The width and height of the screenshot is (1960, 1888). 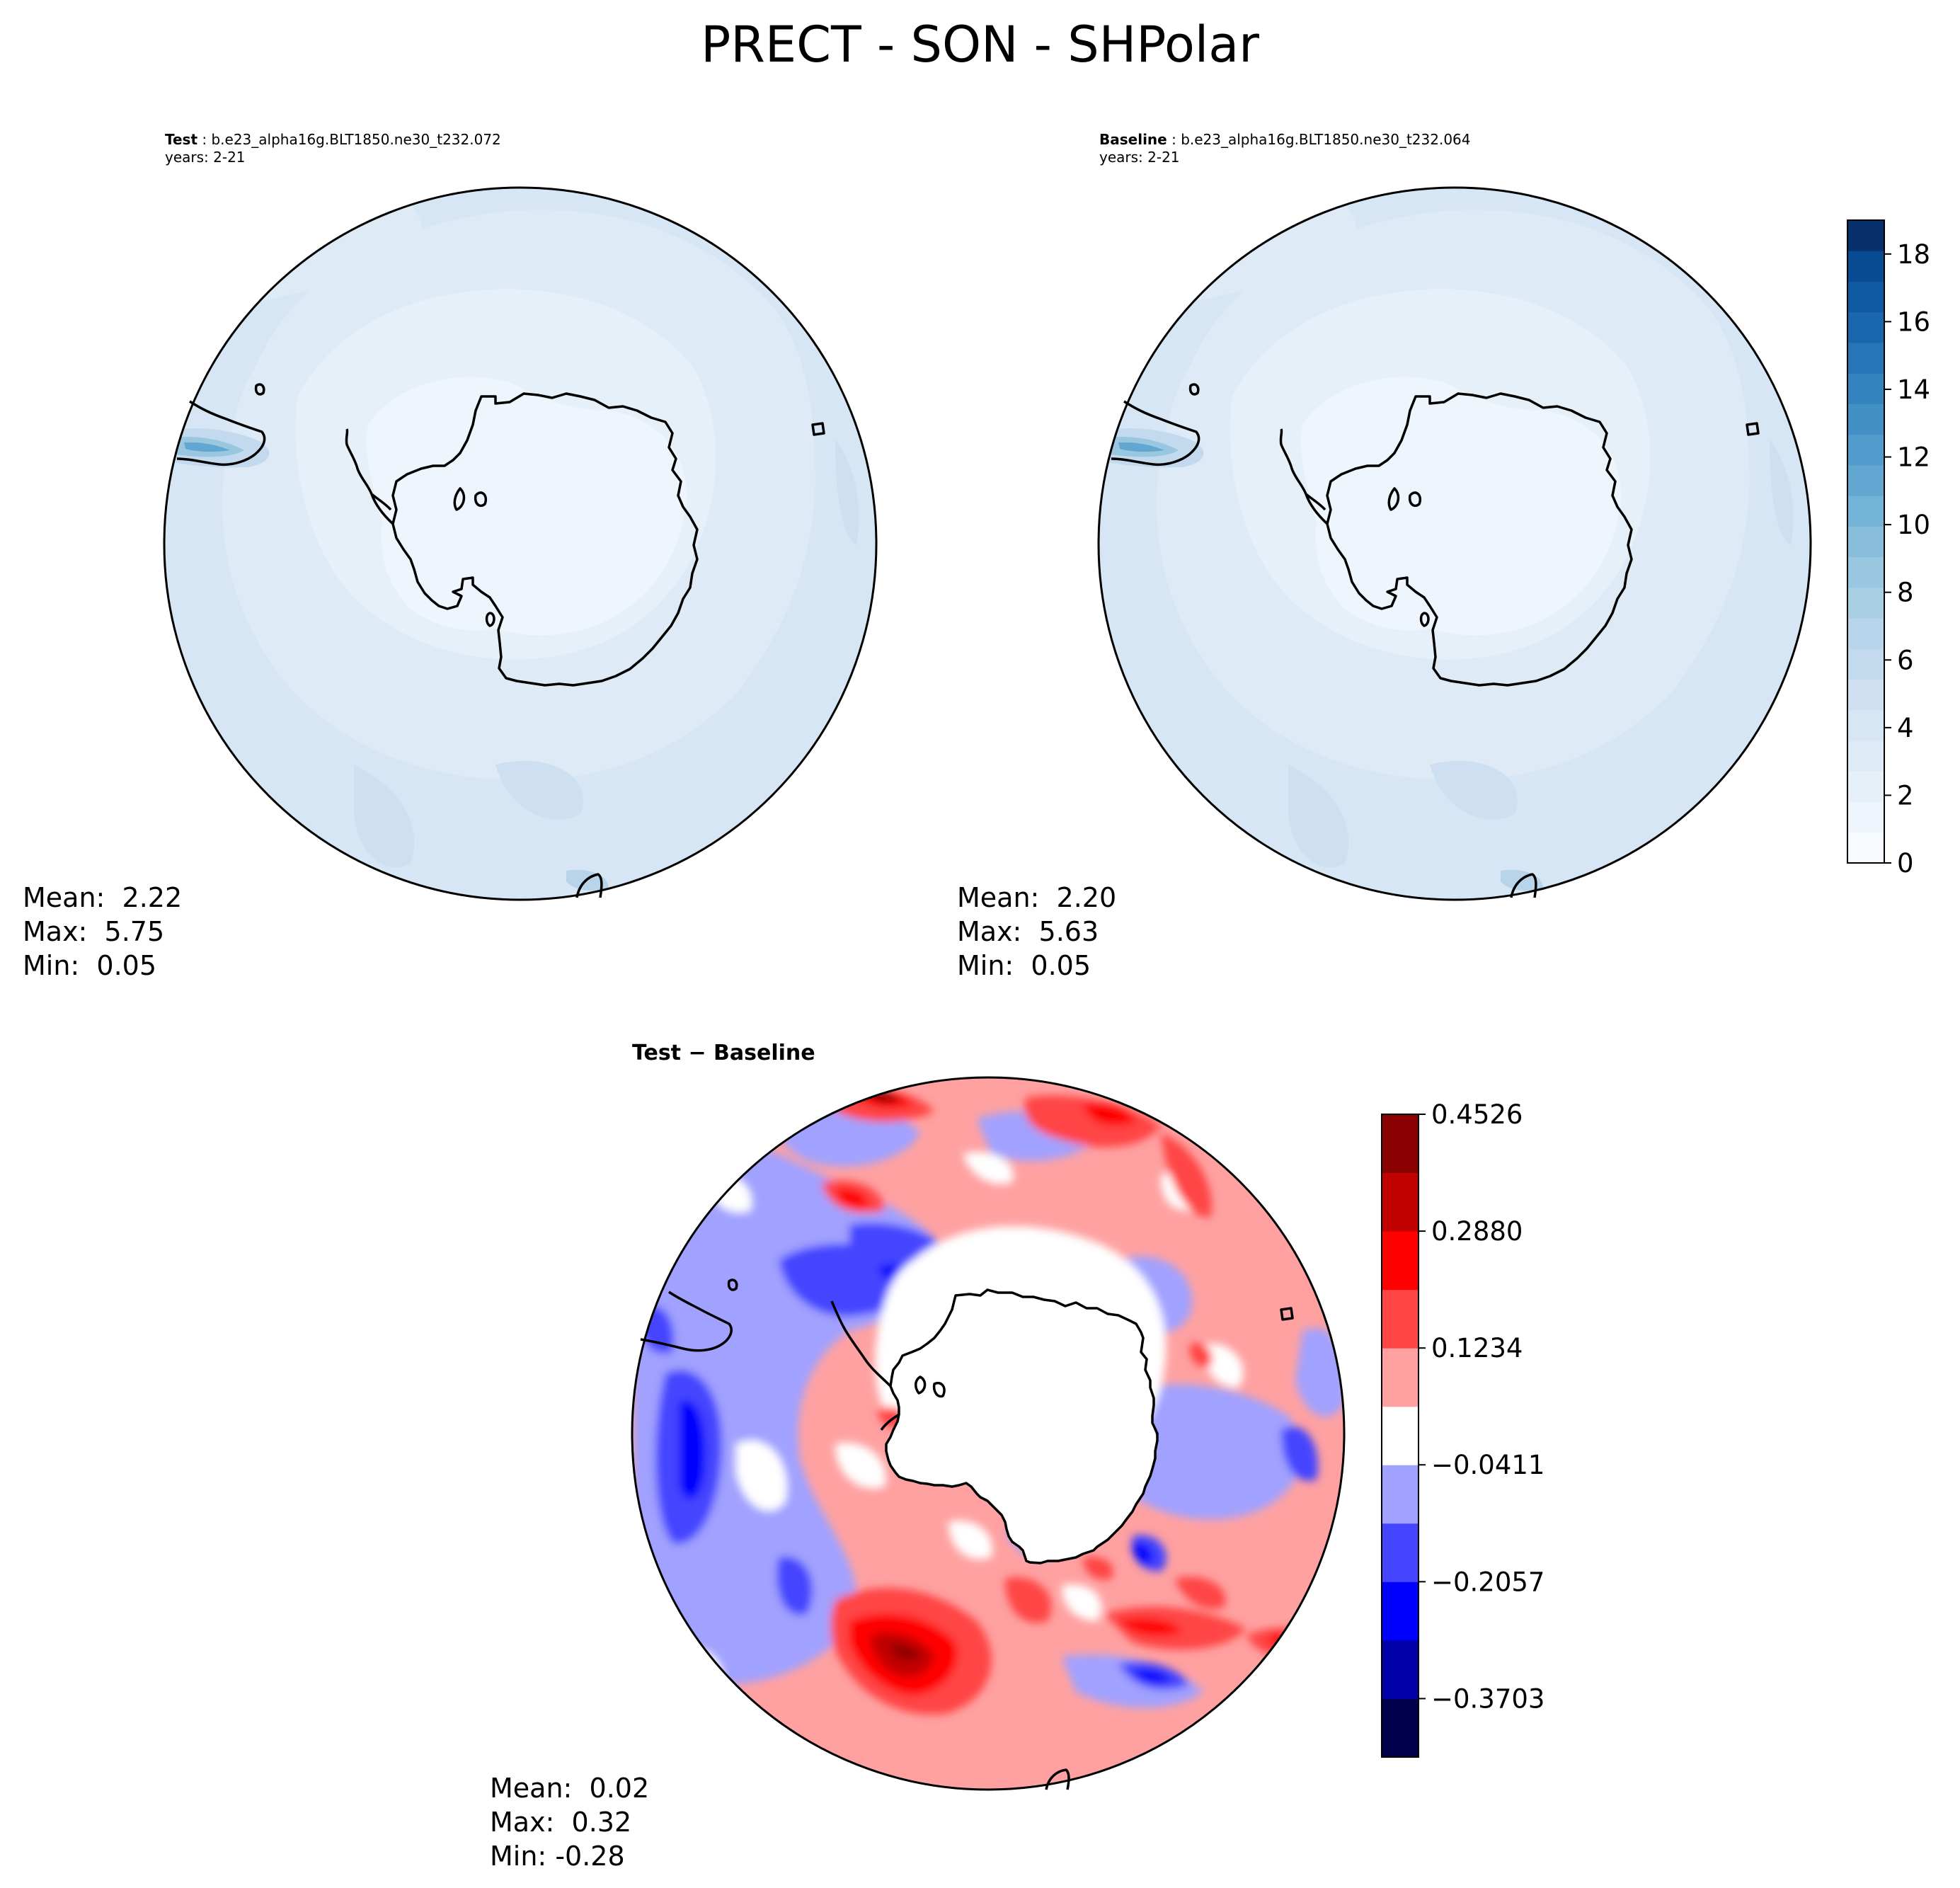 I want to click on baseline-min-value: 0.05, so click(x=1061, y=966).